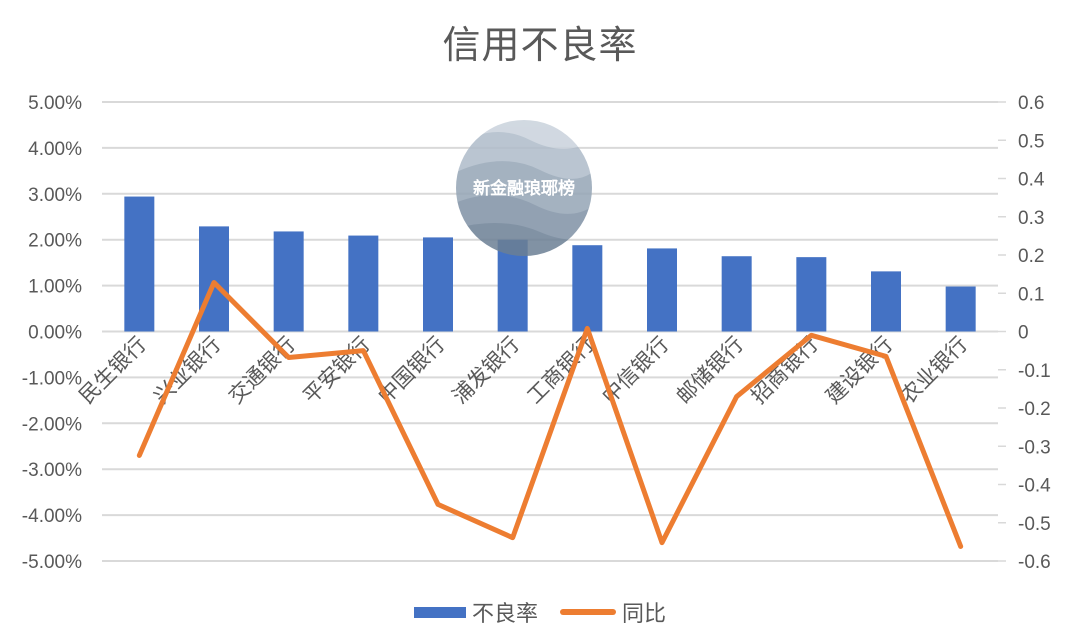 Image resolution: width=1080 pixels, height=643 pixels. What do you see at coordinates (785, 370) in the screenshot?
I see `category-label: 招商银行` at bounding box center [785, 370].